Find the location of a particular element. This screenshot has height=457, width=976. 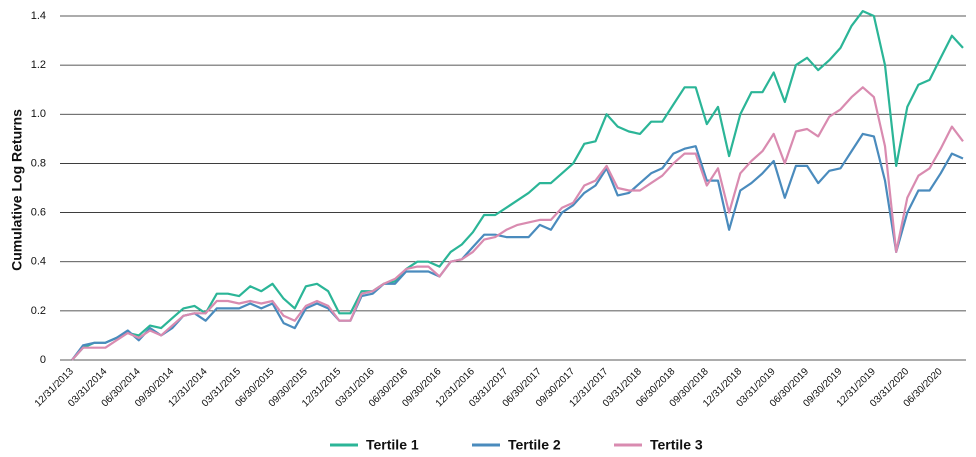

y-tick-label: 0.4 is located at coordinates (38, 262).